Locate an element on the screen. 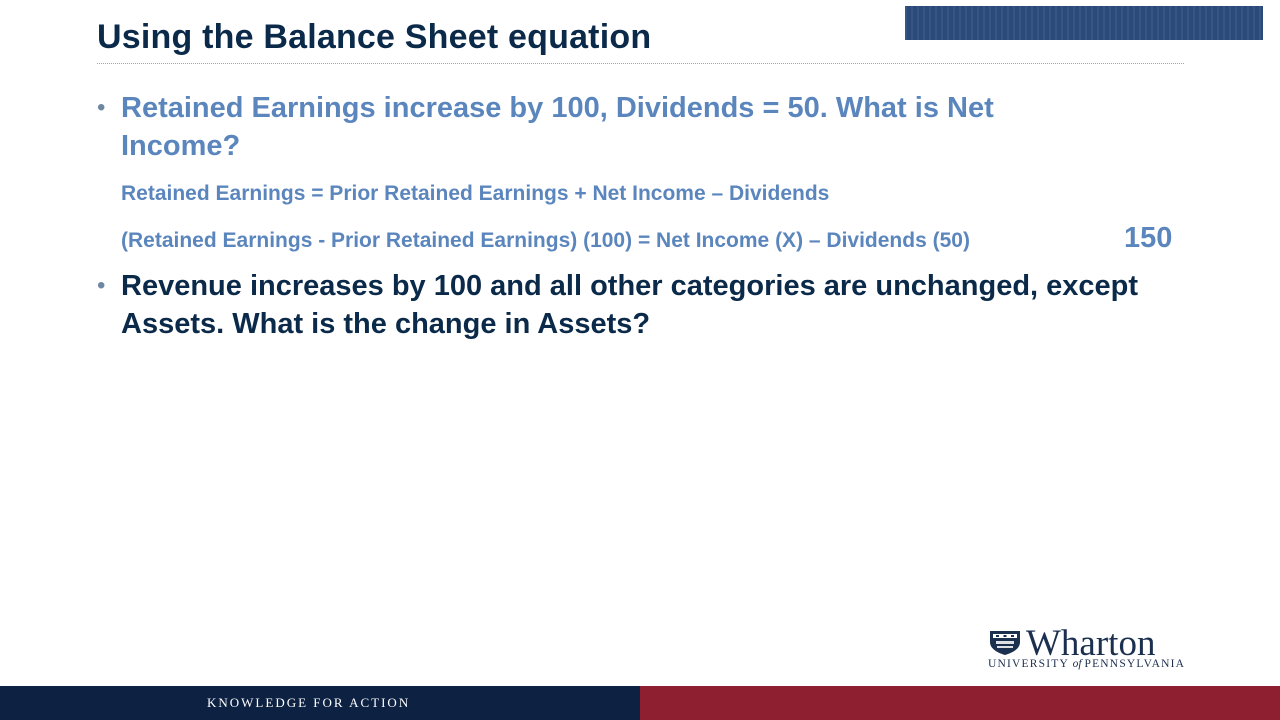  footer-right-bar is located at coordinates (960, 703).